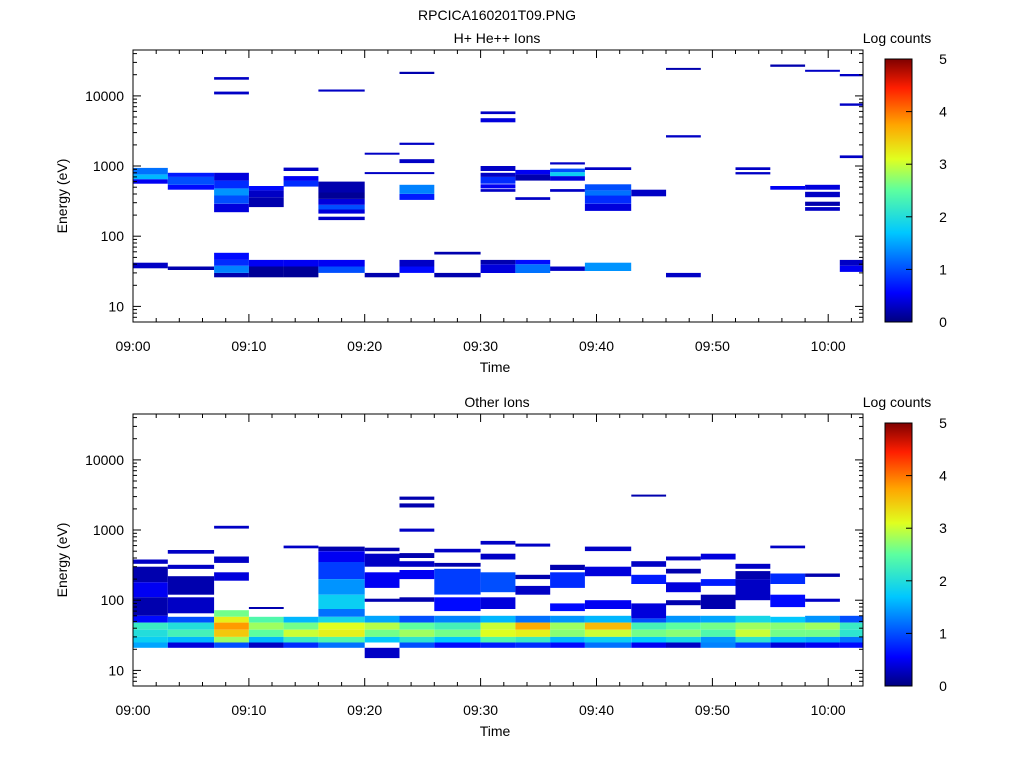  What do you see at coordinates (248, 710) in the screenshot?
I see `x-tick-label: 09:10` at bounding box center [248, 710].